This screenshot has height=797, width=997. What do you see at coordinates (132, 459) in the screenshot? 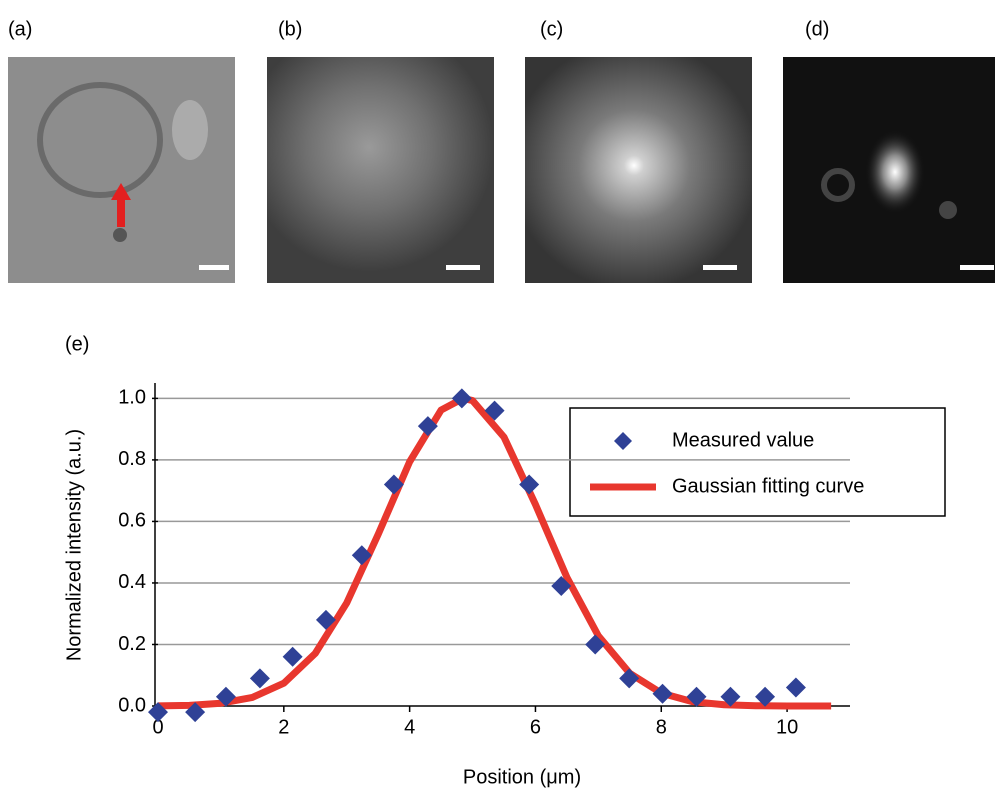
I see `y-tick-label: 0.8` at bounding box center [132, 459].